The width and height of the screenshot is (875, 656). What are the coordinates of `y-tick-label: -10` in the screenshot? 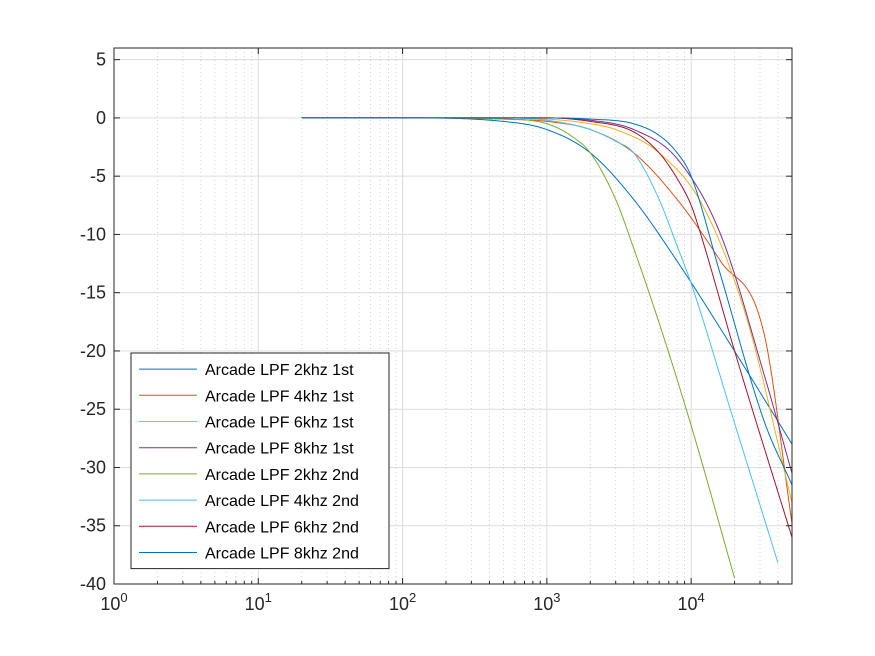 It's located at (93, 234).